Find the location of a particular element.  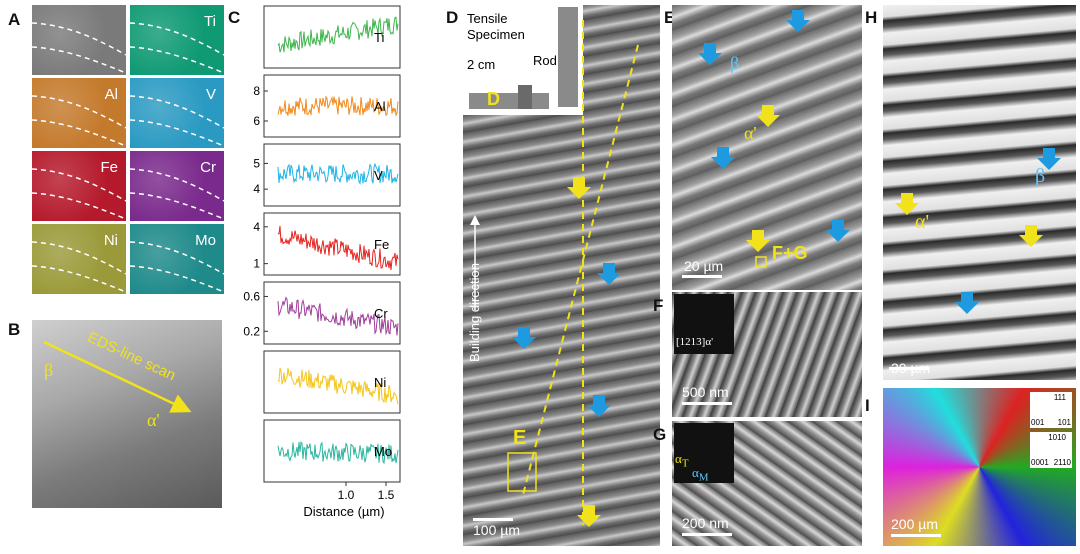

y-tick-label: 8 is located at coordinates (256, 91).